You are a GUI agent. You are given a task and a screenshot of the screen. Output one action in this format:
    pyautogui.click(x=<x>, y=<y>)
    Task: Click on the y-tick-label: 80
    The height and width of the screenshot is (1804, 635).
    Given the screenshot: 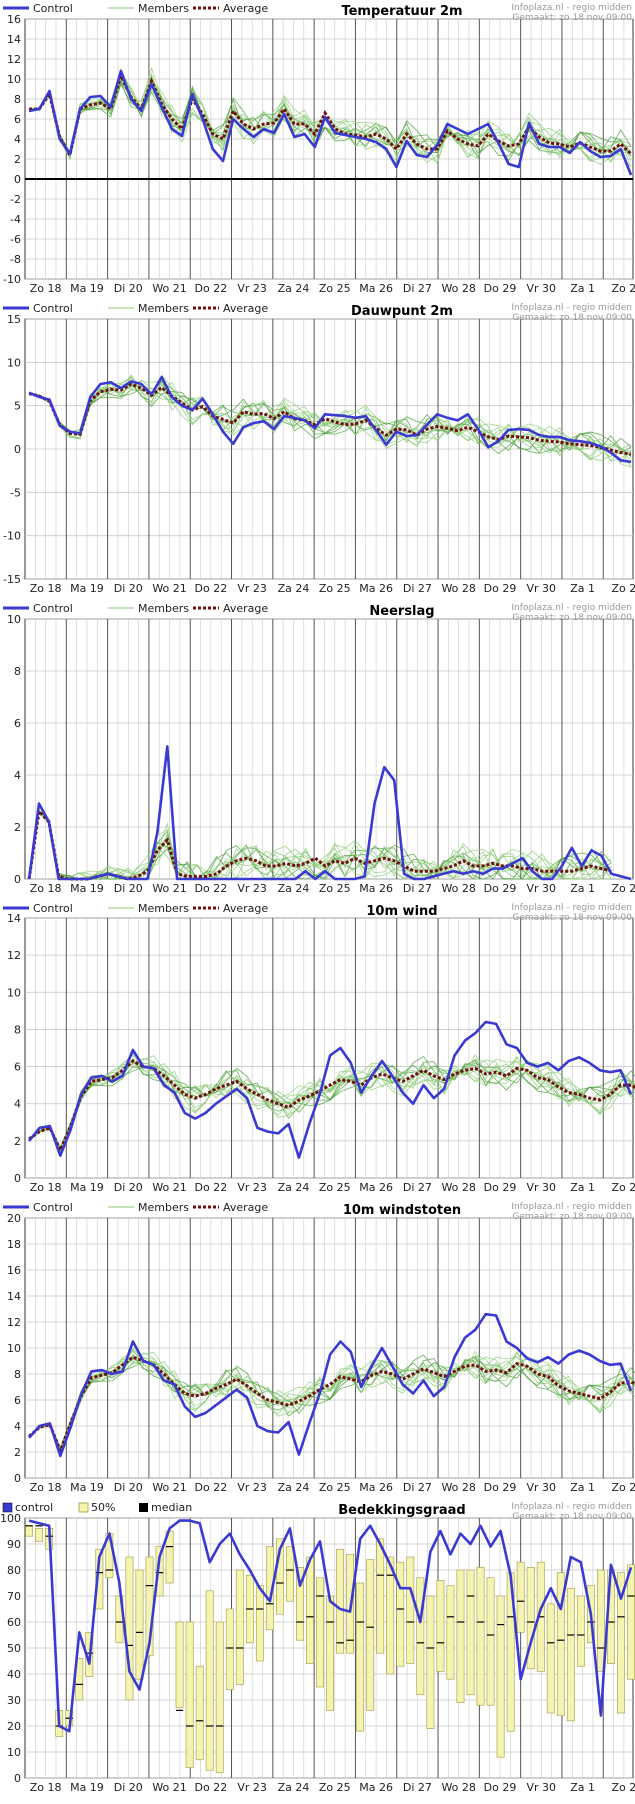 What is the action you would take?
    pyautogui.click(x=14, y=1570)
    